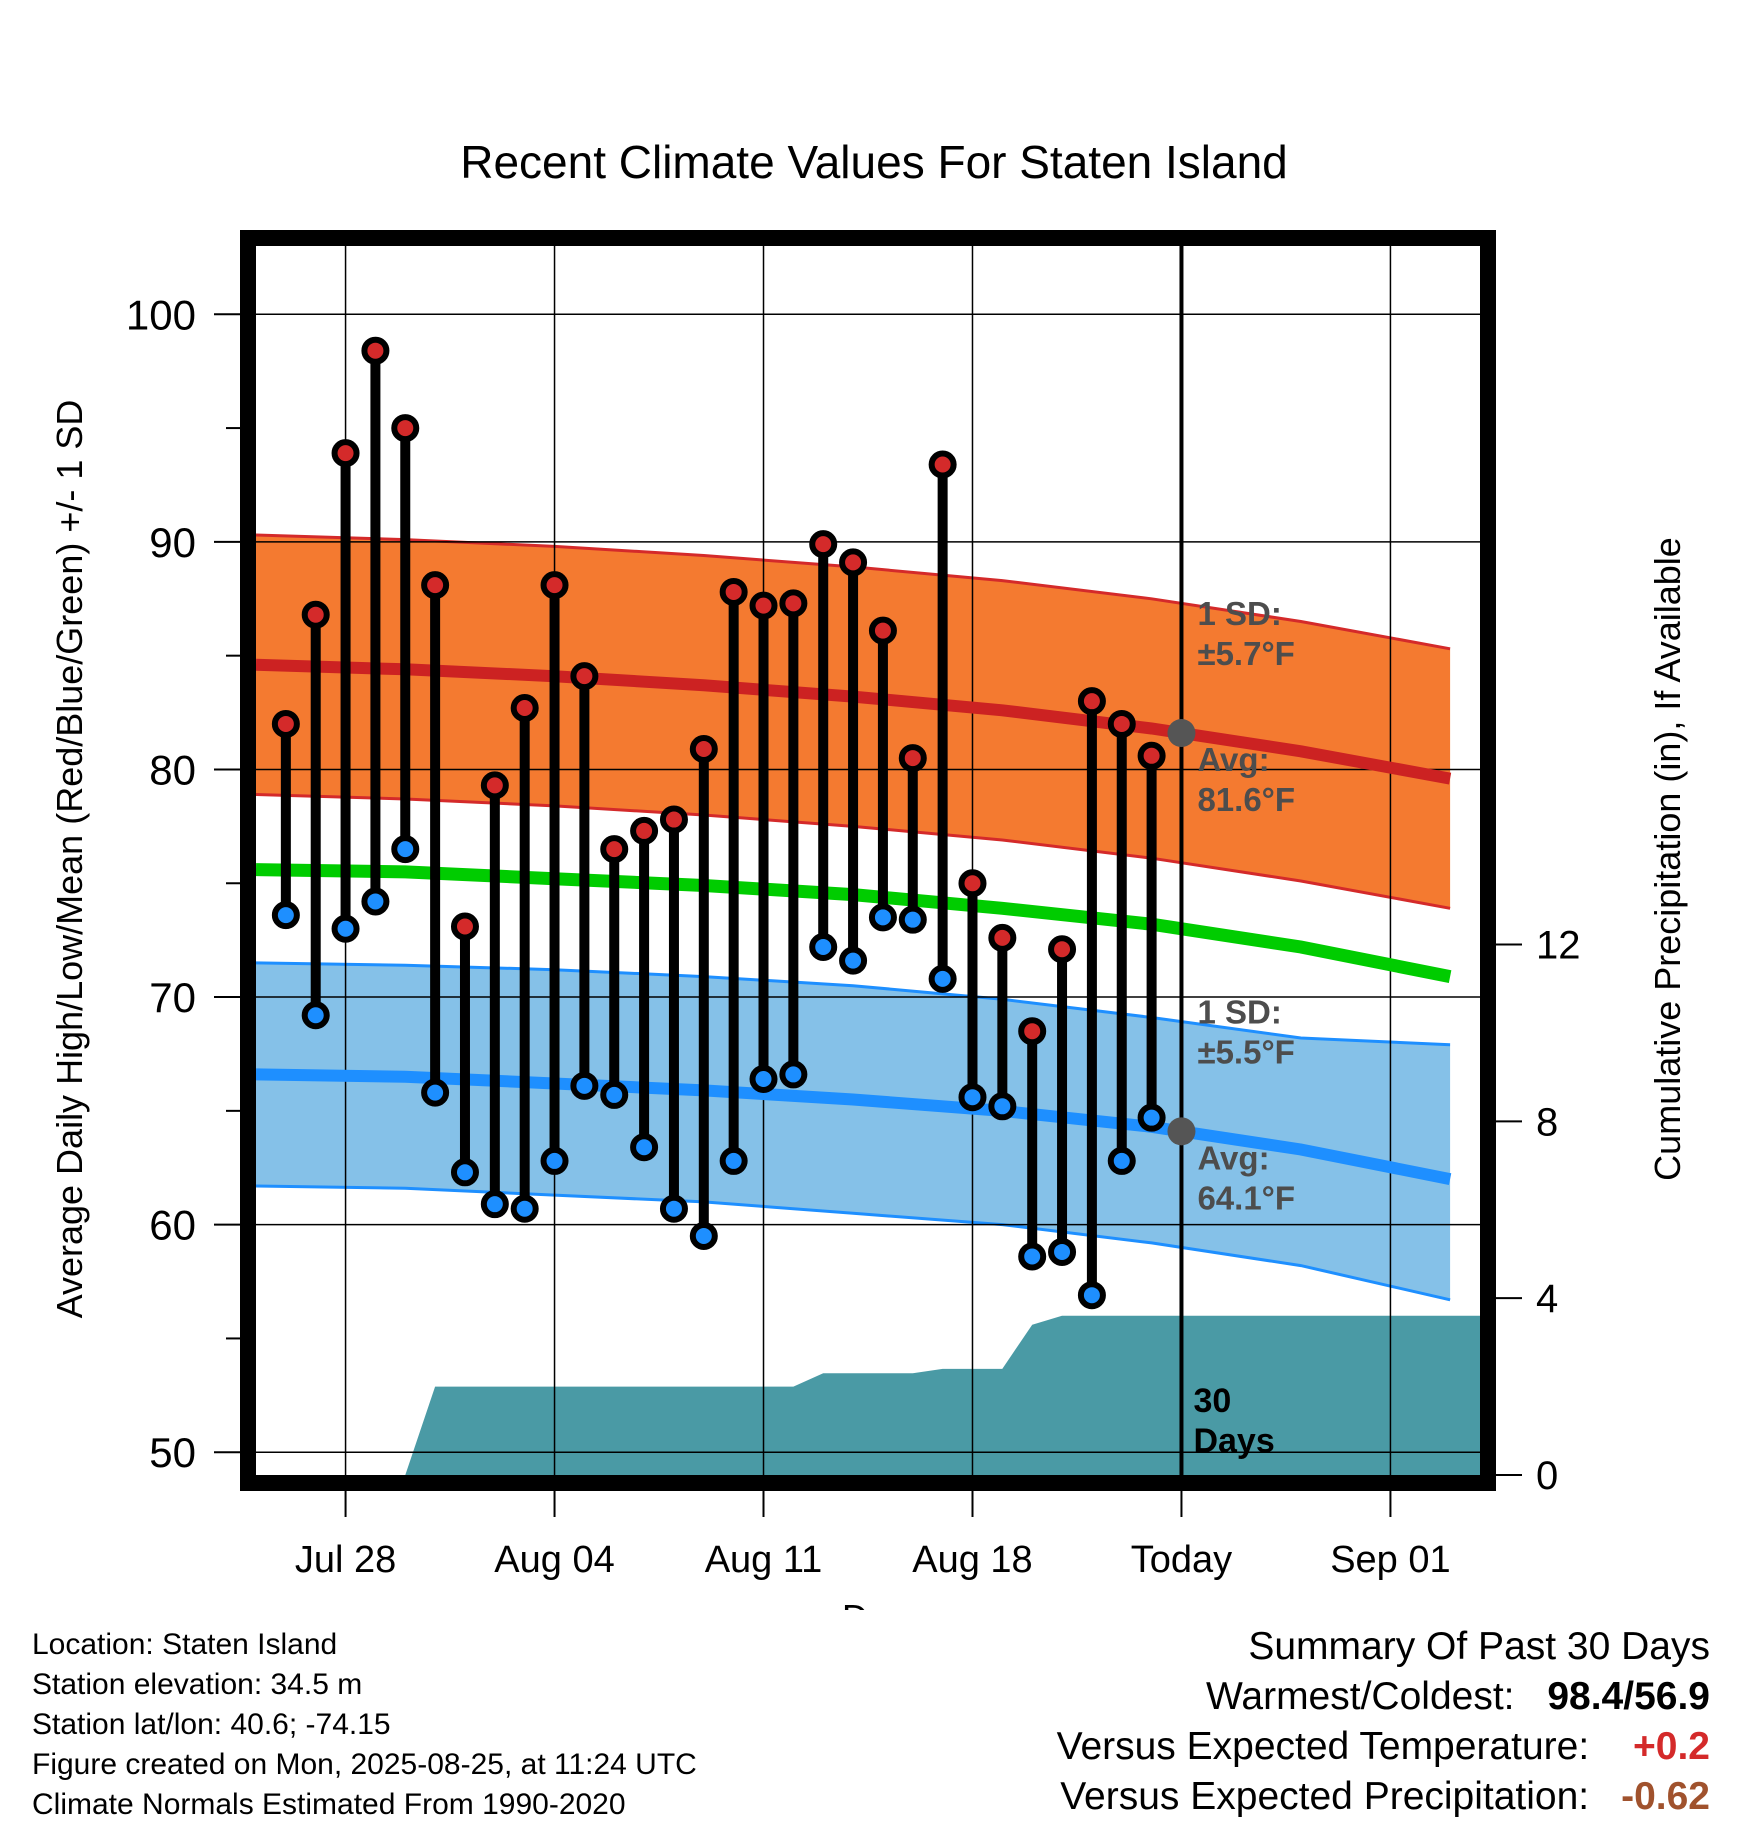 This screenshot has height=1828, width=1748. I want to click on chart-title: Recent Climate Values For Staten Island, so click(874, 162).